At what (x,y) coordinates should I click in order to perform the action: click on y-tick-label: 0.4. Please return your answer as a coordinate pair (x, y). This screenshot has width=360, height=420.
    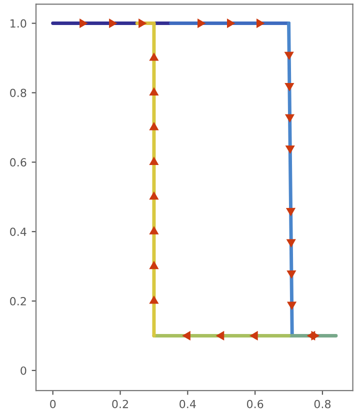
    Looking at the image, I should click on (18, 232).